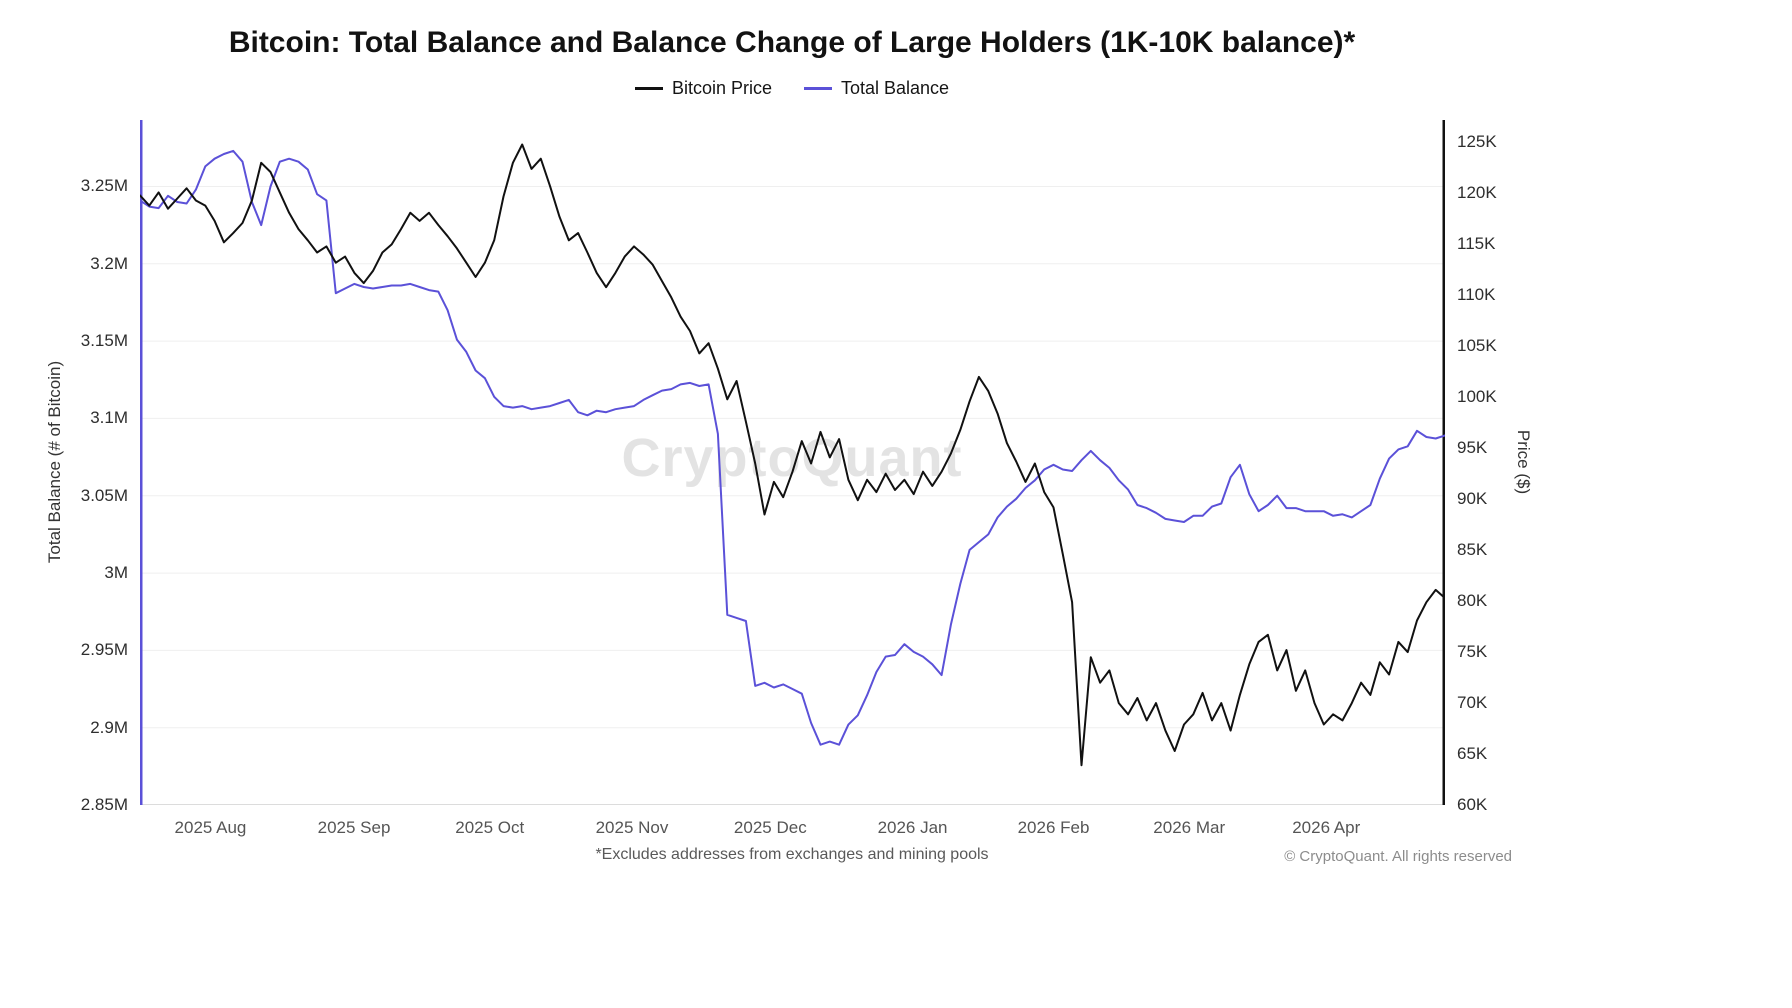  Describe the element at coordinates (490, 827) in the screenshot. I see `x-axis-tick-label: 2025 Oct` at that location.